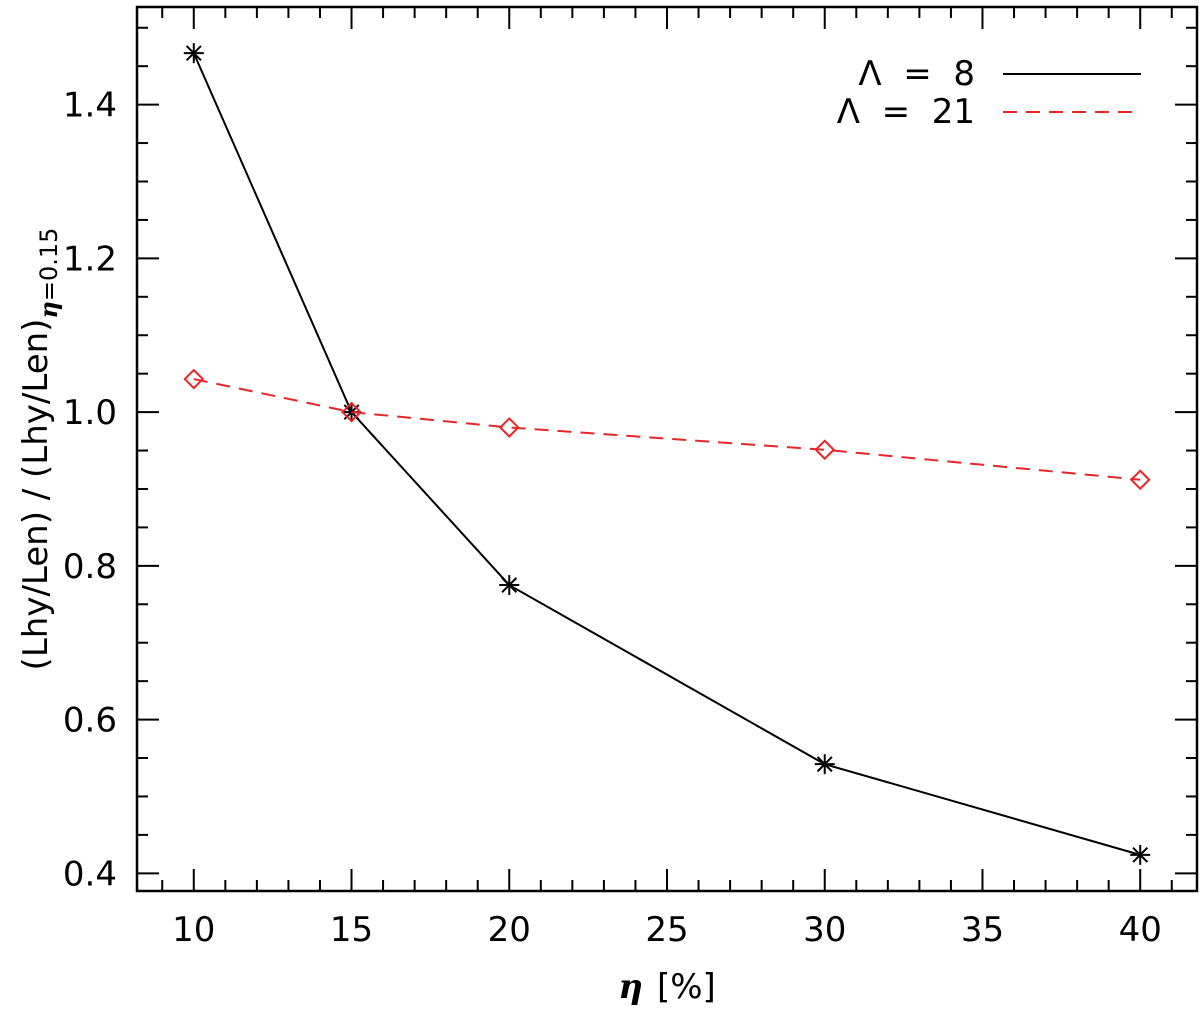 The height and width of the screenshot is (1011, 1200). I want to click on legend-label: Λ = 8, so click(916, 74).